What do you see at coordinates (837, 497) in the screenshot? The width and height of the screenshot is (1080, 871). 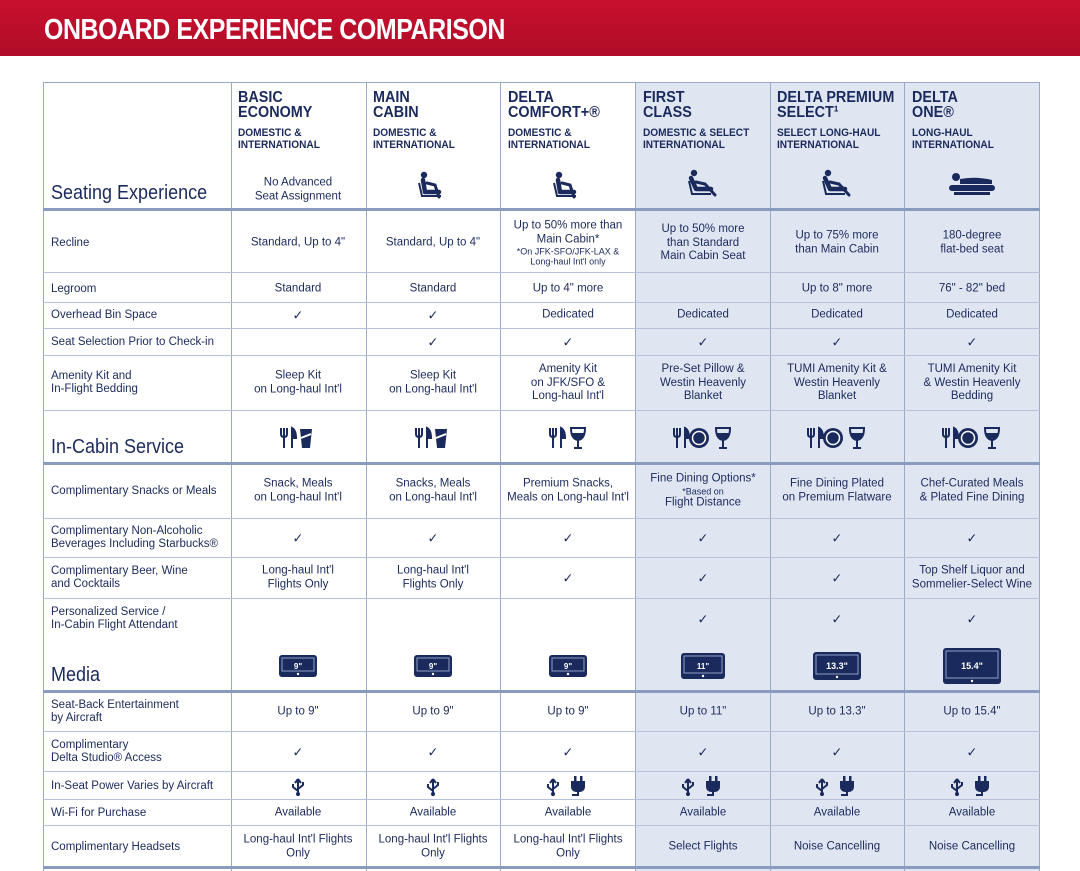 I see `cell-line: on Premium Flatware` at bounding box center [837, 497].